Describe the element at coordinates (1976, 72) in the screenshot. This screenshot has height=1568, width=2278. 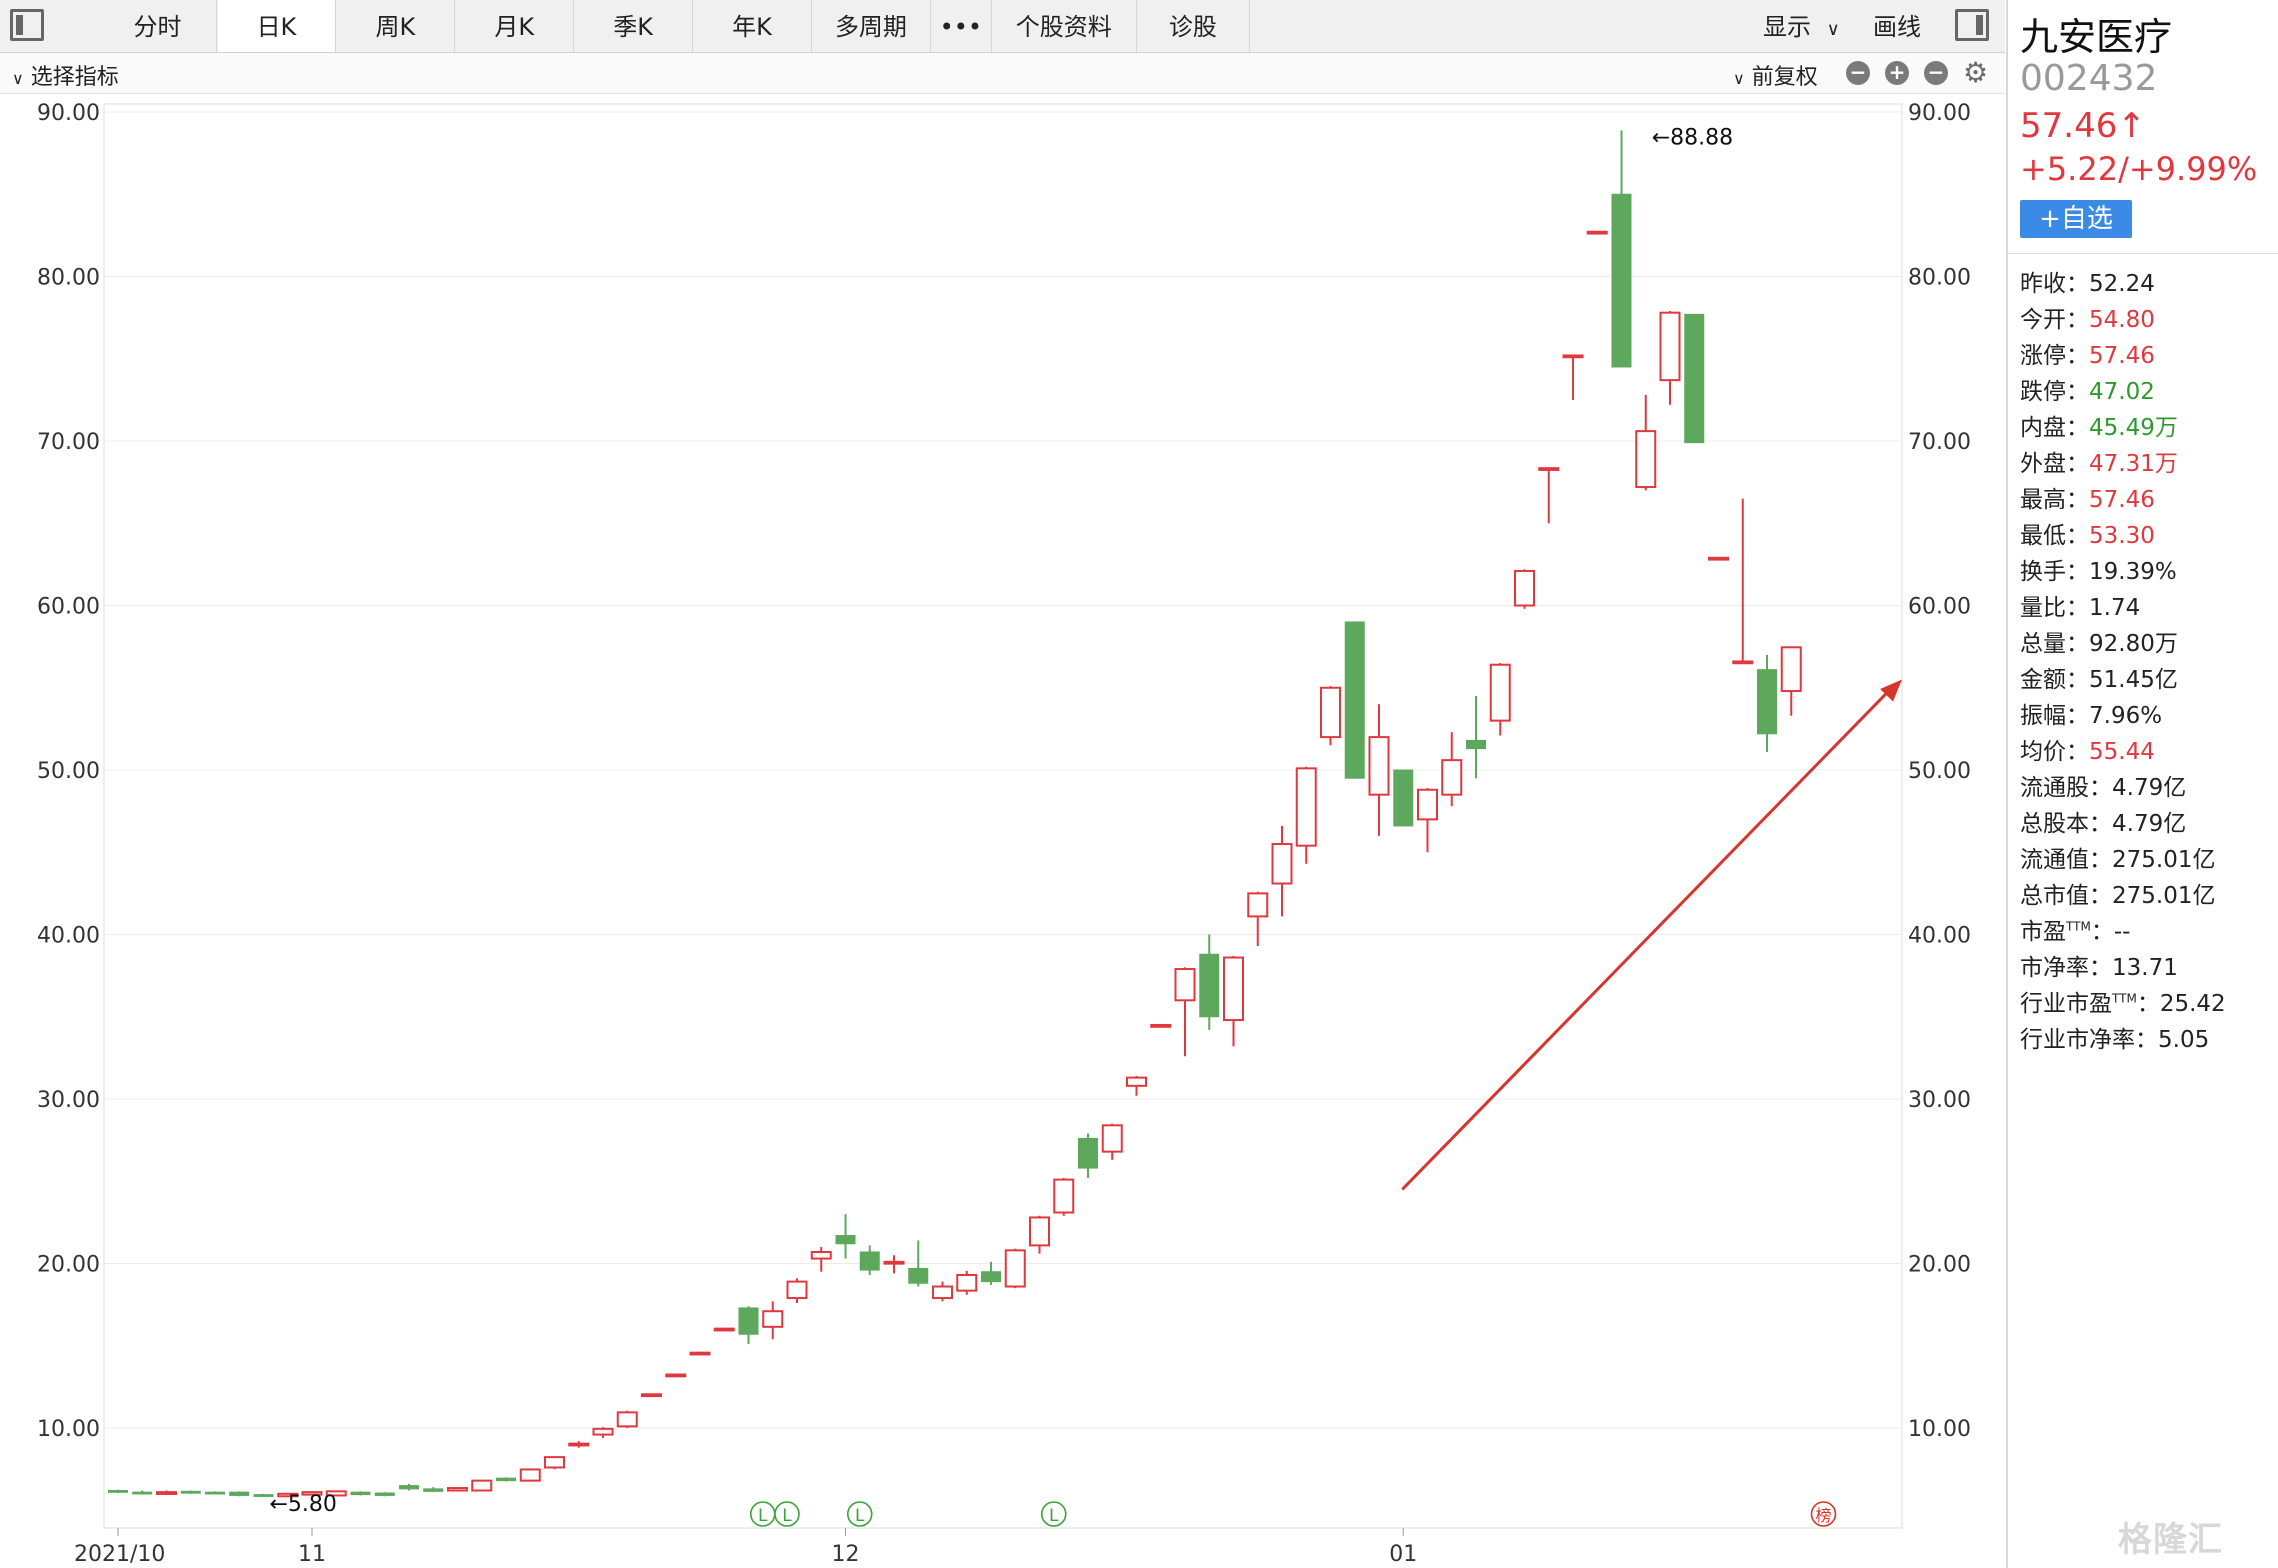
I see `gear-icon: ⚙` at that location.